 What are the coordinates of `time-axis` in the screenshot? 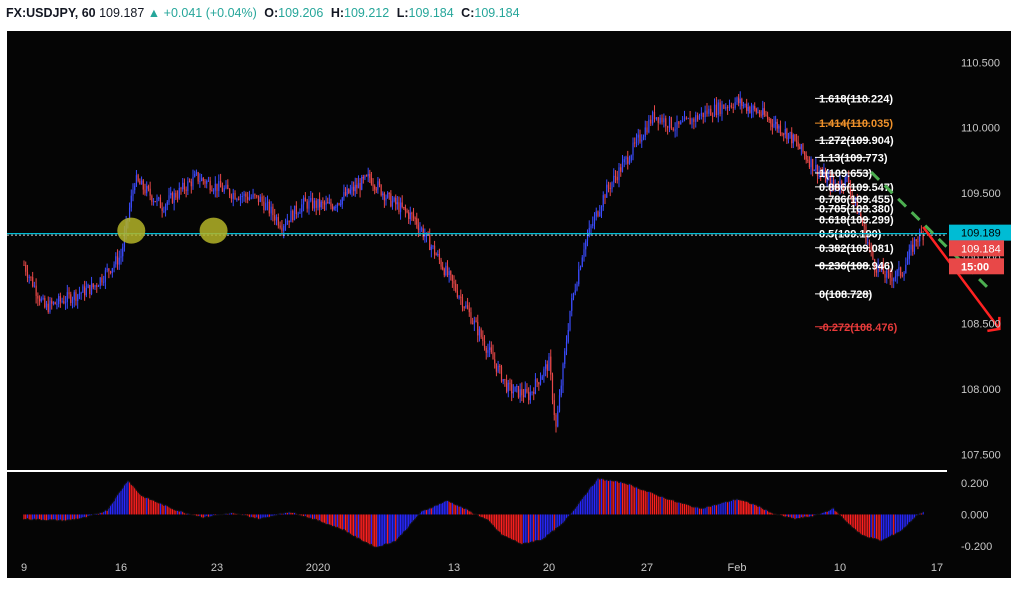 It's located at (509, 565).